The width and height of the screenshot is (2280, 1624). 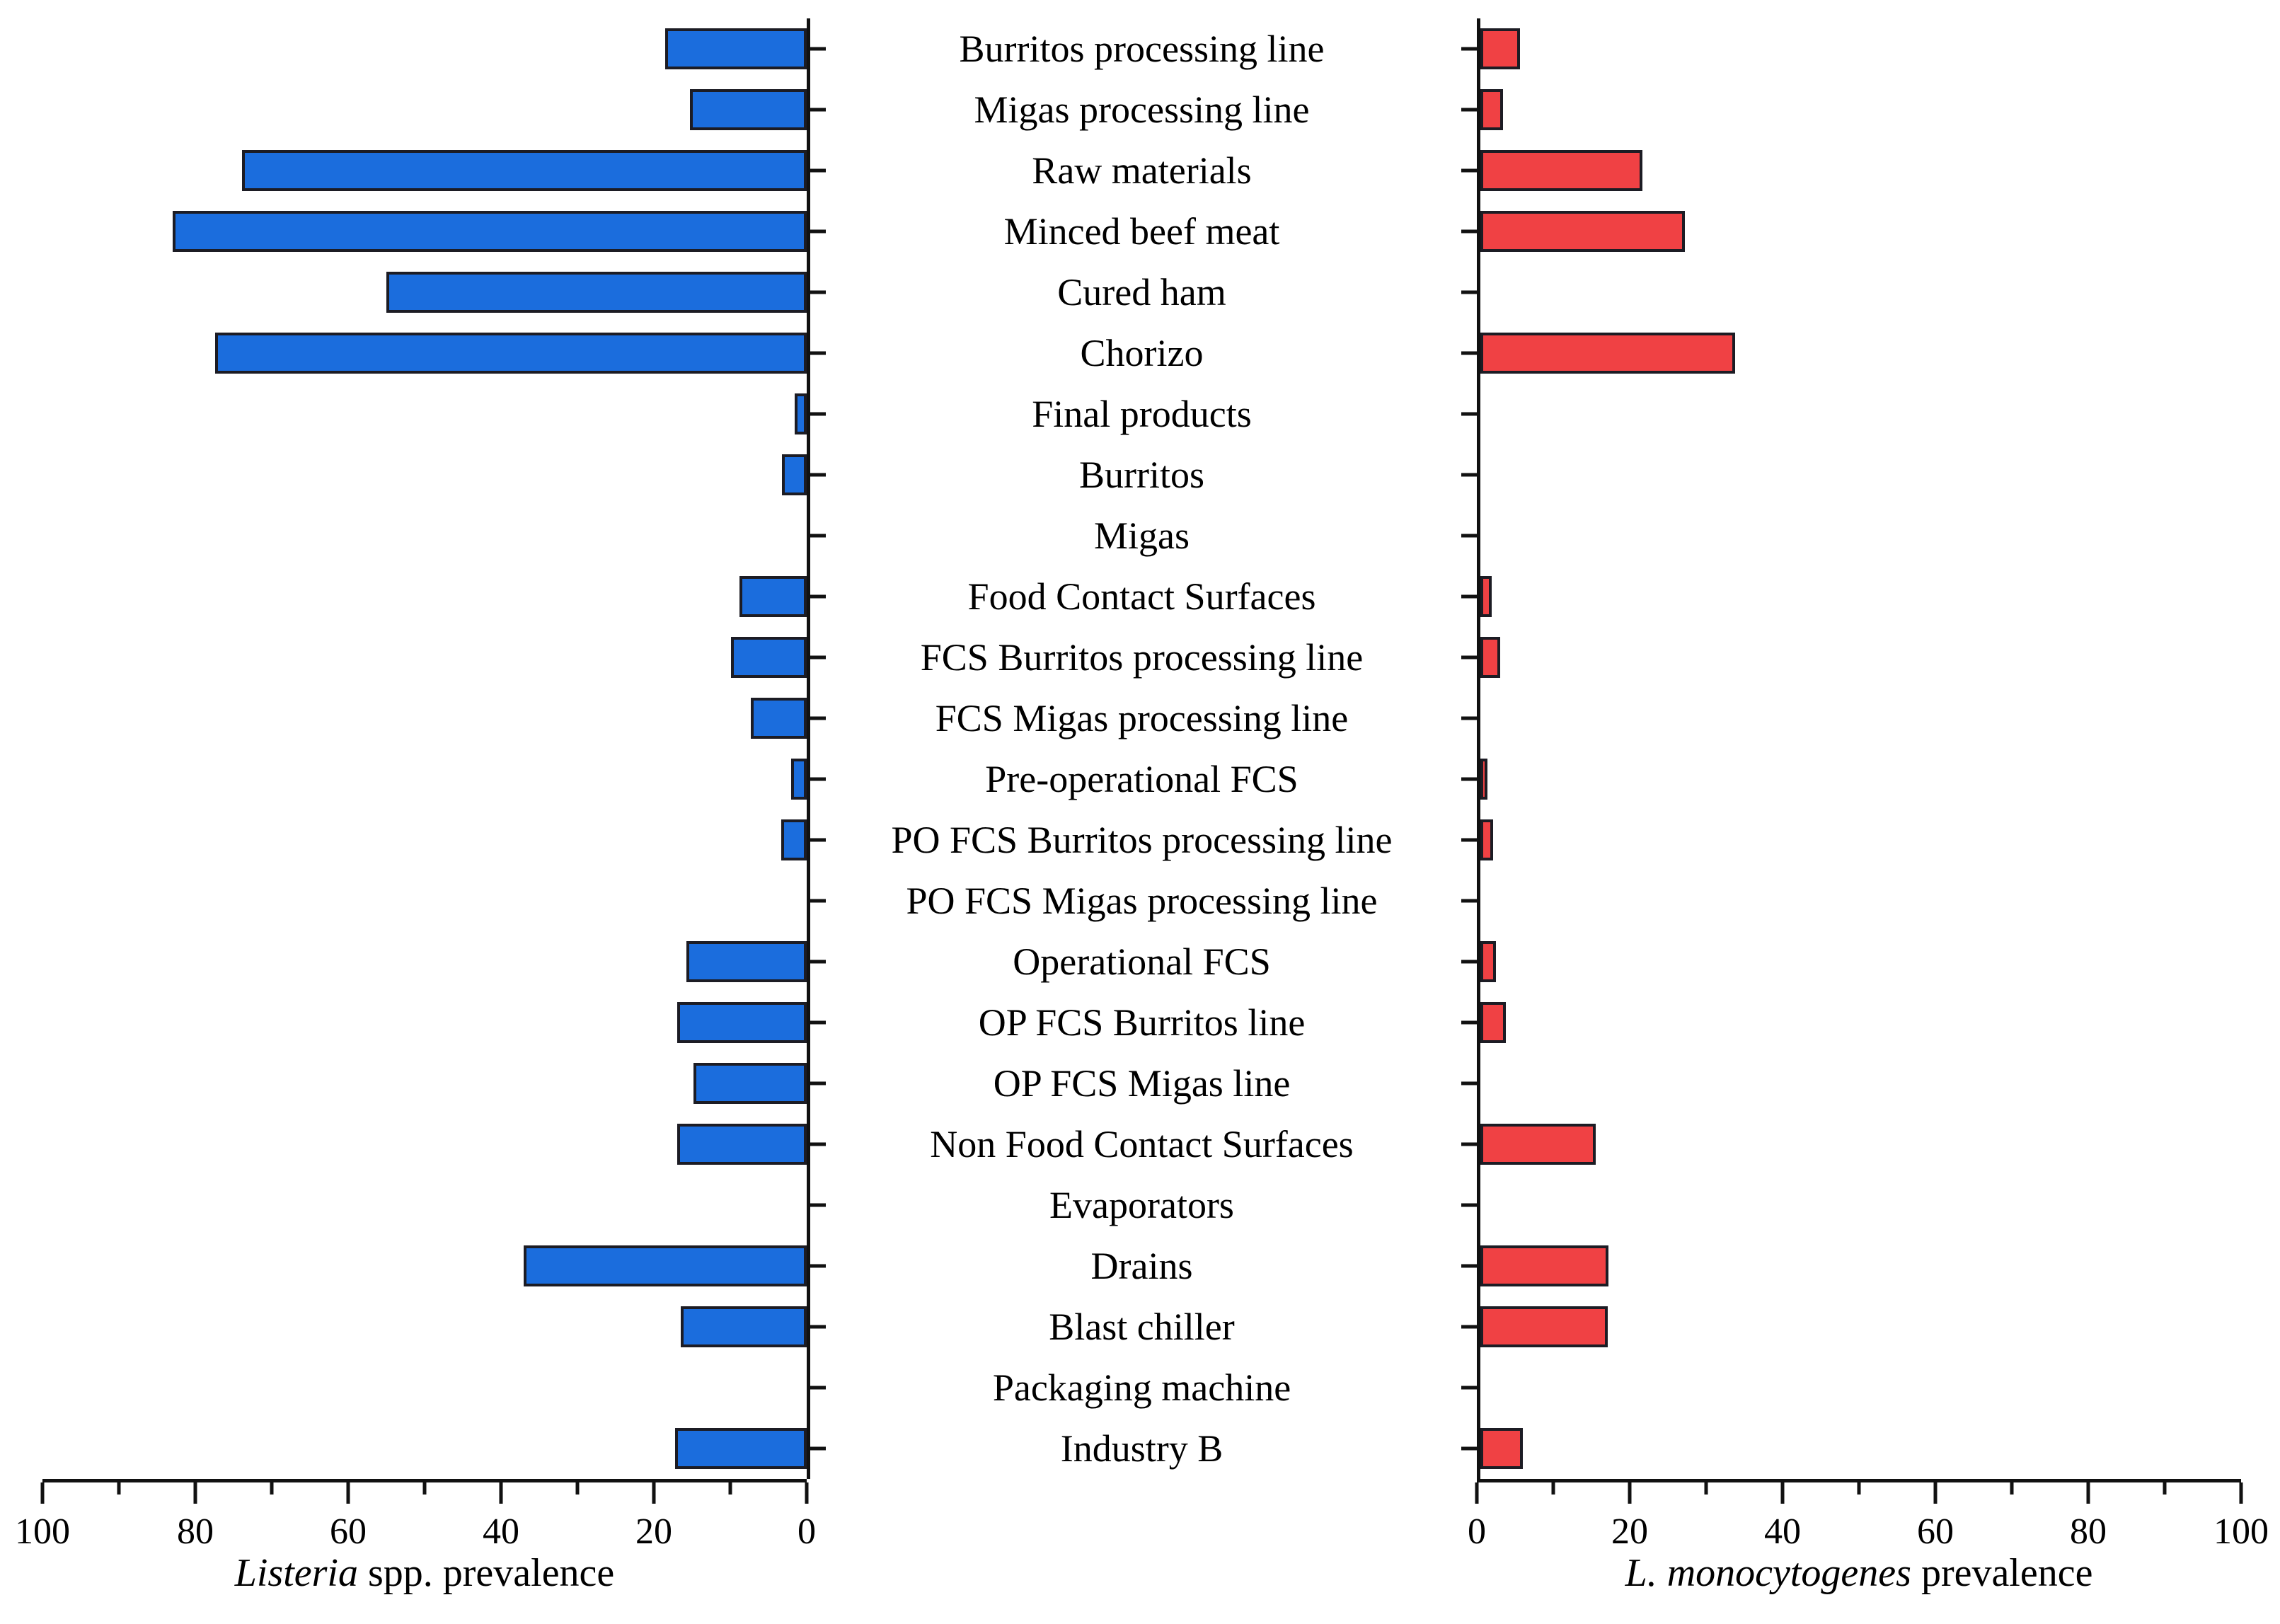 What do you see at coordinates (1859, 1573) in the screenshot?
I see `right-axis-title: L. monocytogenes prevalence` at bounding box center [1859, 1573].